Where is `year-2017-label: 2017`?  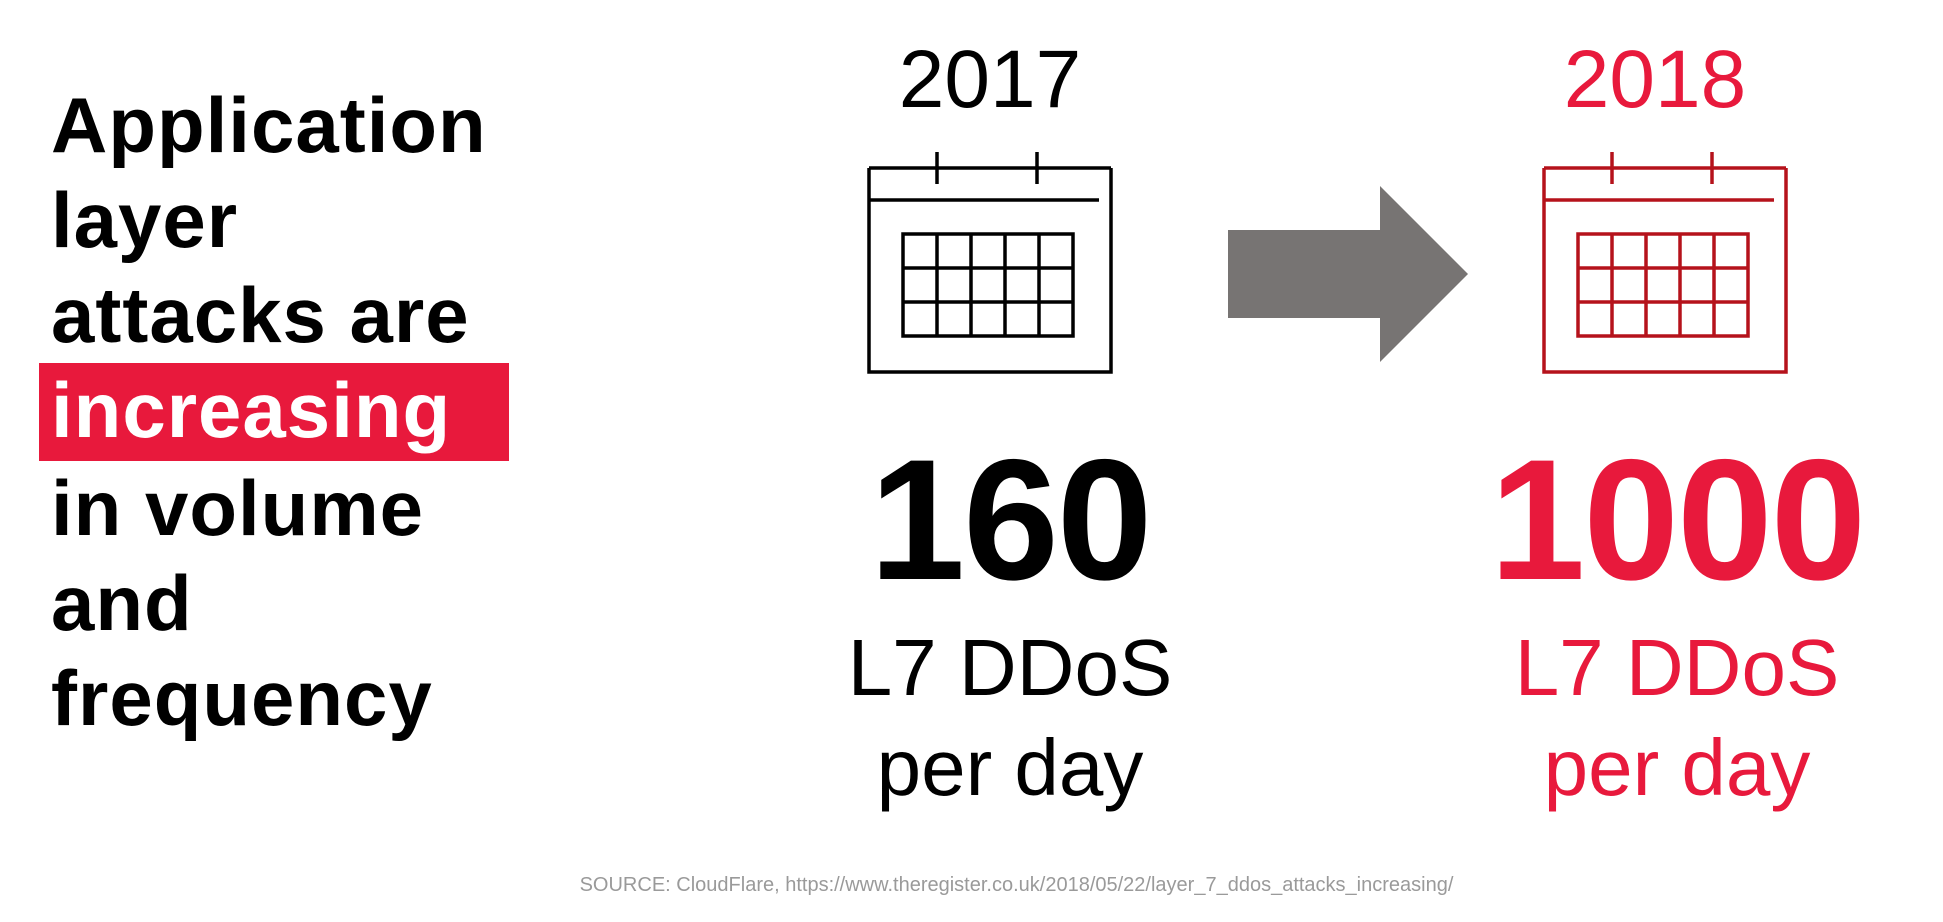
year-2017-label: 2017 is located at coordinates (990, 79).